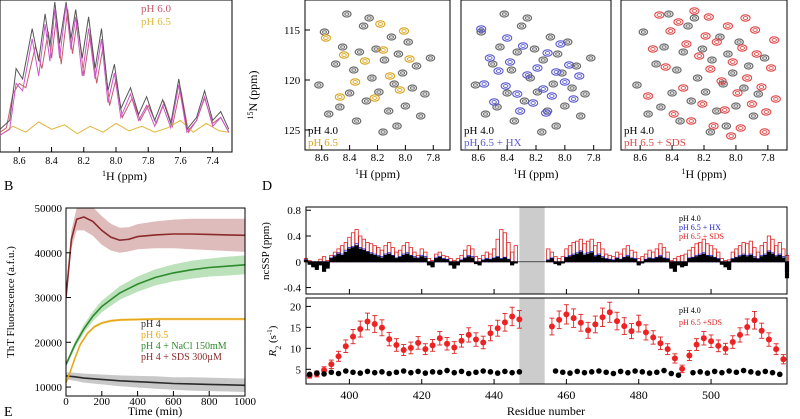 The width and height of the screenshot is (800, 419). What do you see at coordinates (532, 341) in the screenshot?
I see `panel-d-r2-shade` at bounding box center [532, 341].